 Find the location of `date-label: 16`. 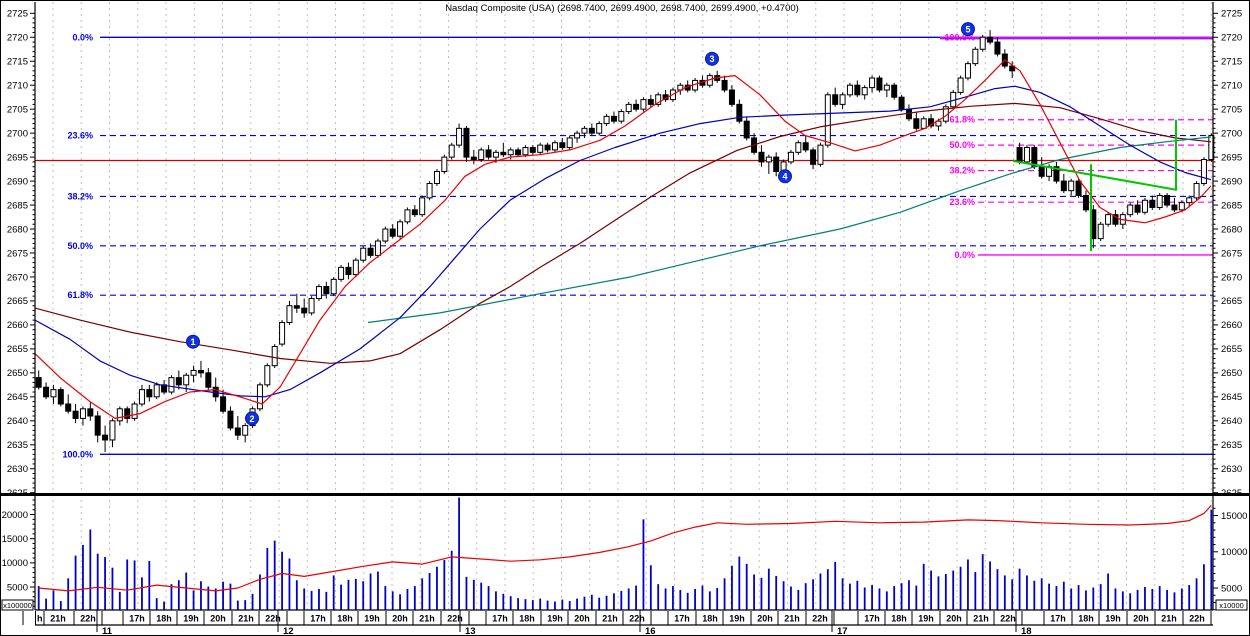

date-label: 16 is located at coordinates (650, 631).